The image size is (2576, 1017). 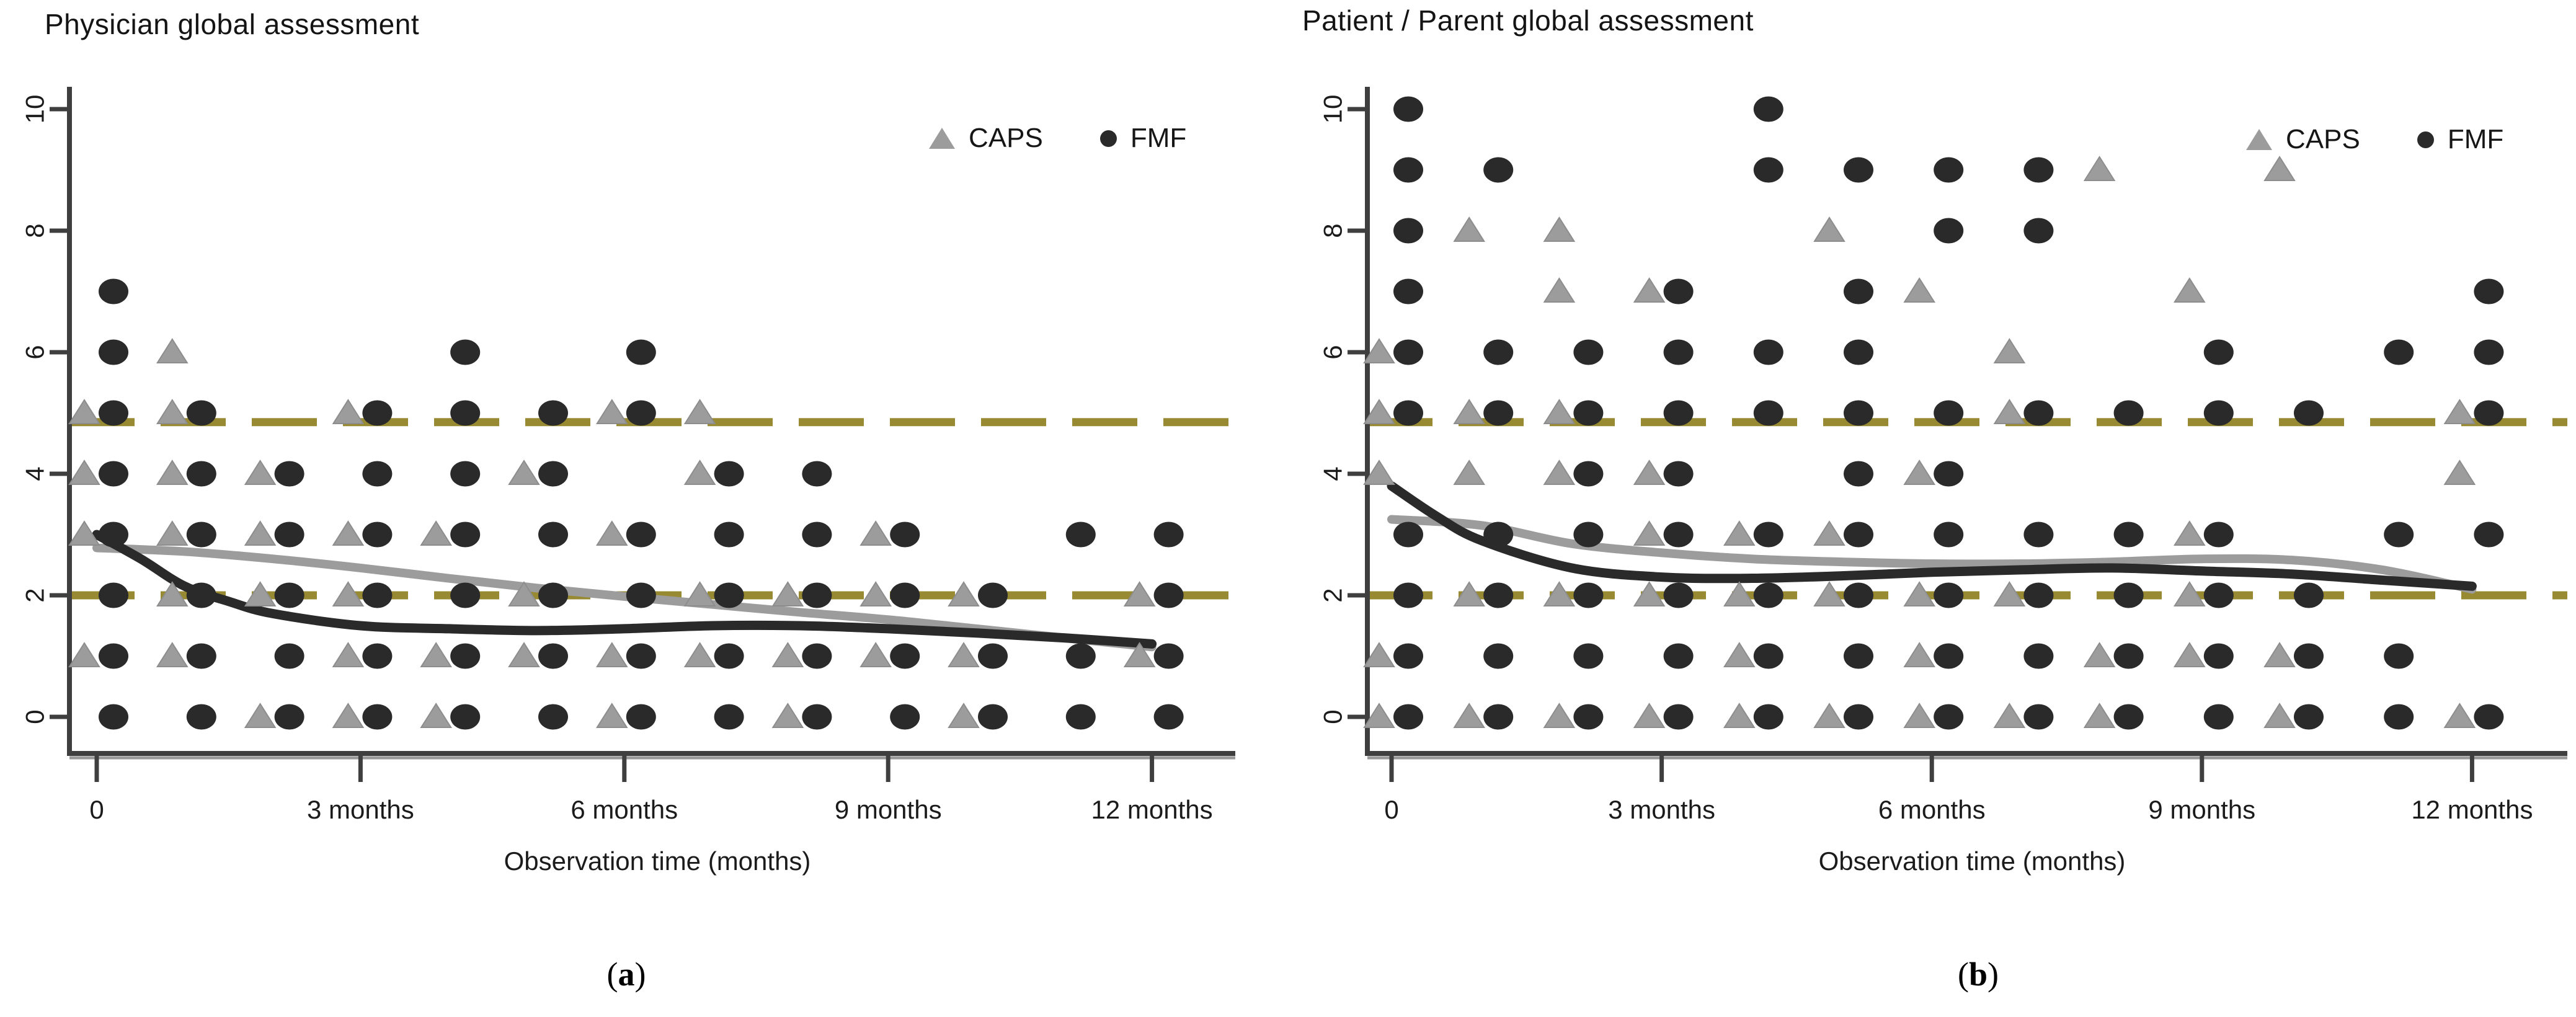 What do you see at coordinates (232, 24) in the screenshot?
I see `panel-a-title: Physician global assessment` at bounding box center [232, 24].